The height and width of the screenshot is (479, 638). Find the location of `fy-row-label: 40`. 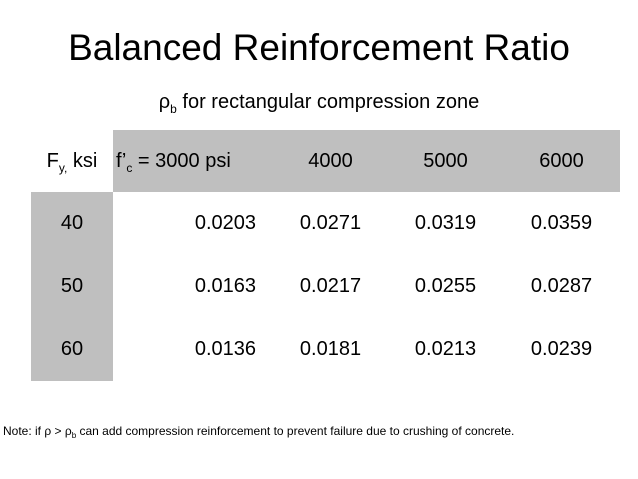

fy-row-label: 40 is located at coordinates (72, 223).